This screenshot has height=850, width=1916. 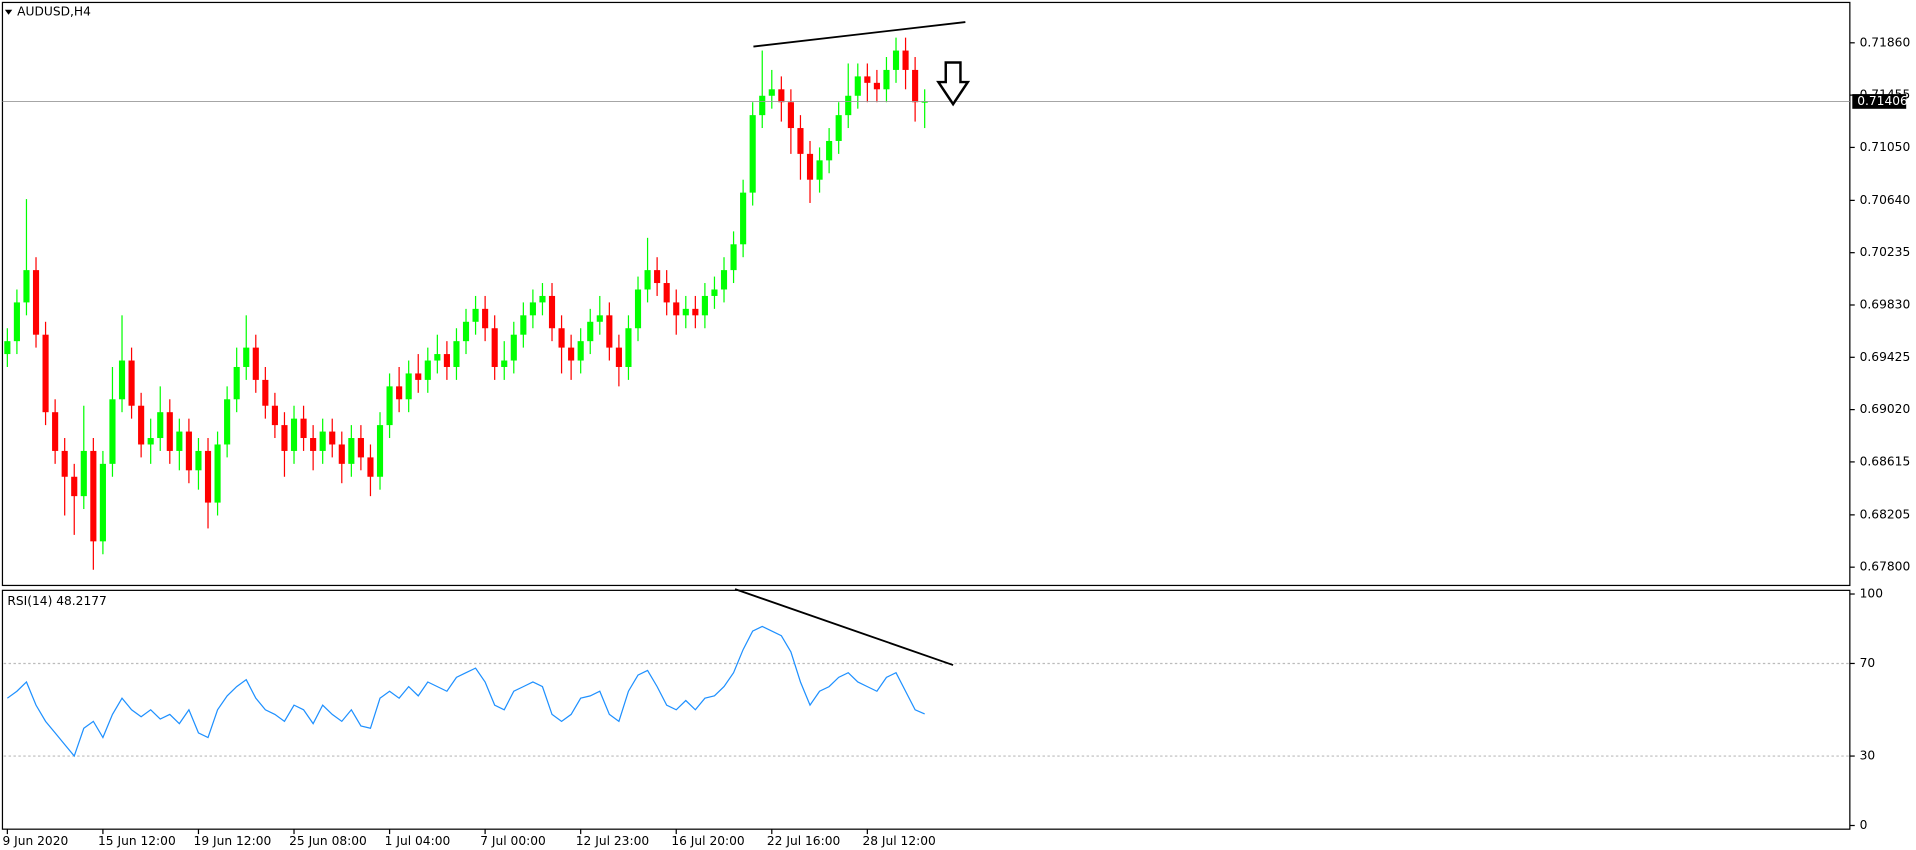 What do you see at coordinates (8, 12) in the screenshot?
I see `menu-triangle` at bounding box center [8, 12].